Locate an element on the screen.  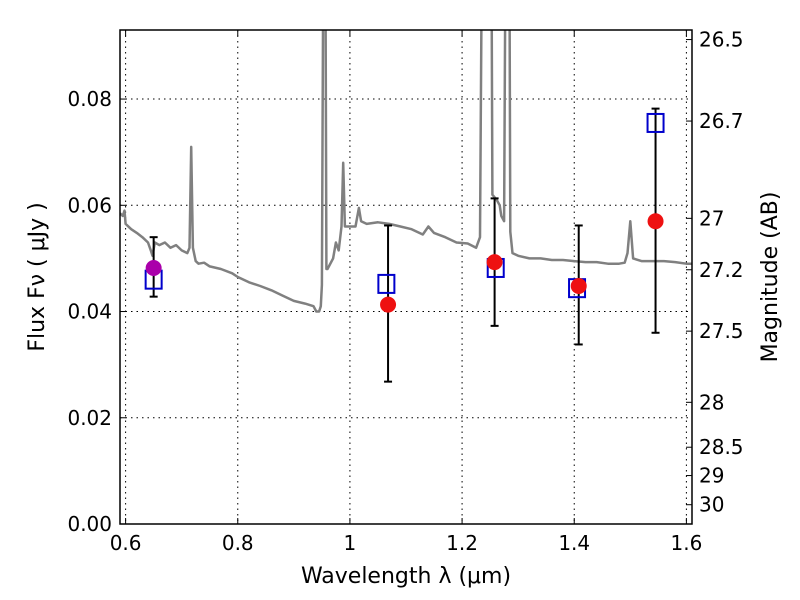
x-tick-label: 0.6 is located at coordinates (126, 543).